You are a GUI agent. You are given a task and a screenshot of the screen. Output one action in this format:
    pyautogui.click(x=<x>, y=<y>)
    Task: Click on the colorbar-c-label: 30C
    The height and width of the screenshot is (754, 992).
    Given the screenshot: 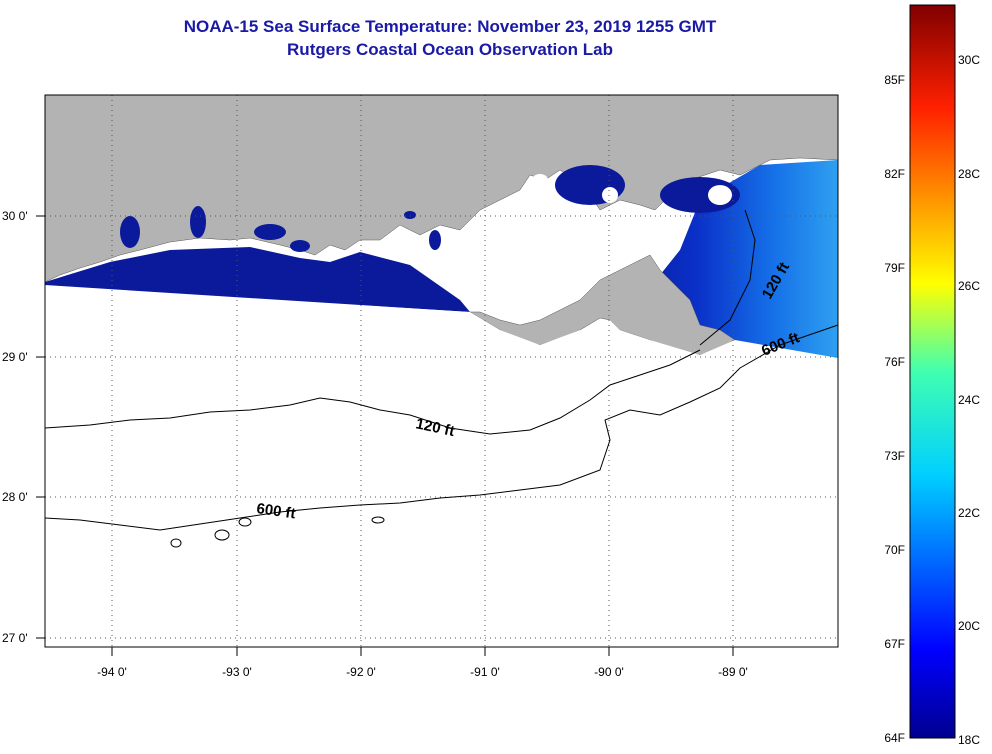 What is the action you would take?
    pyautogui.click(x=969, y=60)
    